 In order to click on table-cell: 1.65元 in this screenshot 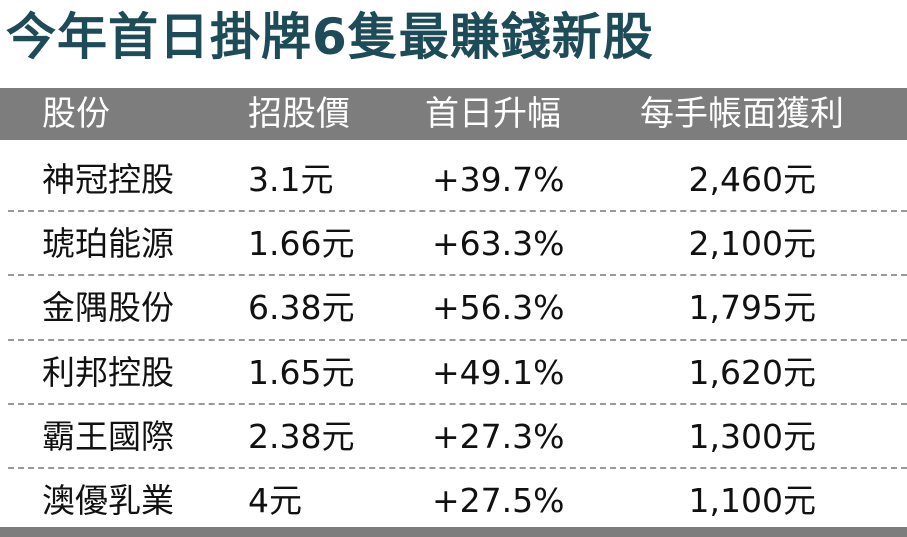, I will do `click(301, 372)`.